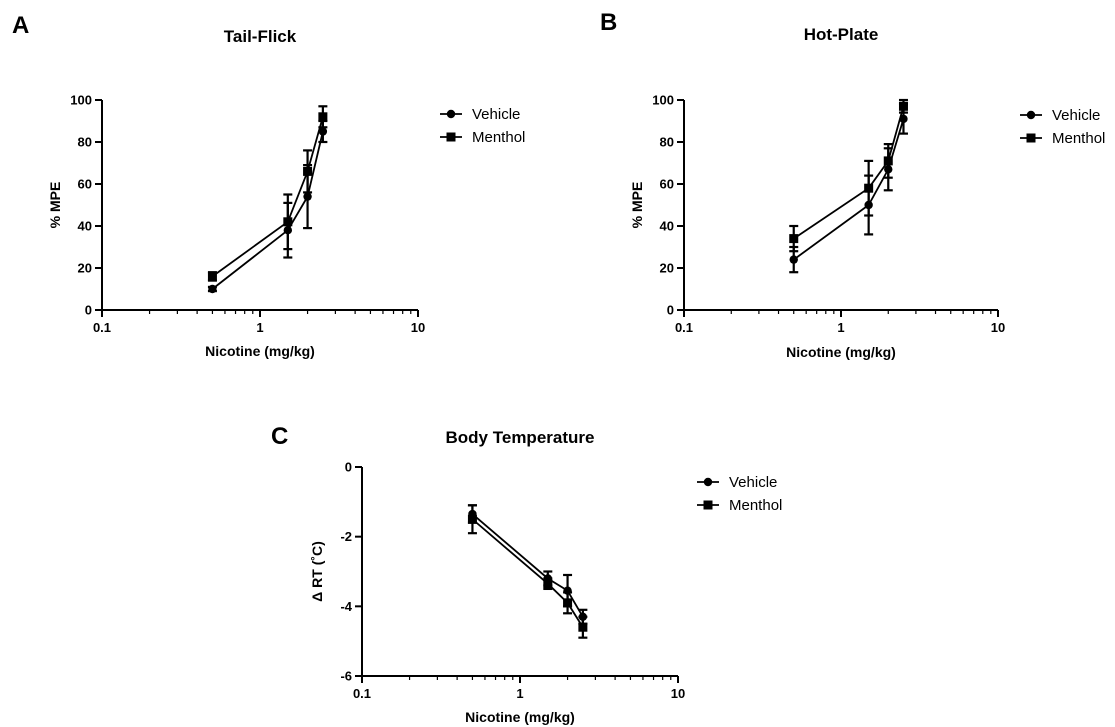 Image resolution: width=1115 pixels, height=727 pixels. Describe the element at coordinates (346, 536) in the screenshot. I see `y-tick-label: -2` at that location.